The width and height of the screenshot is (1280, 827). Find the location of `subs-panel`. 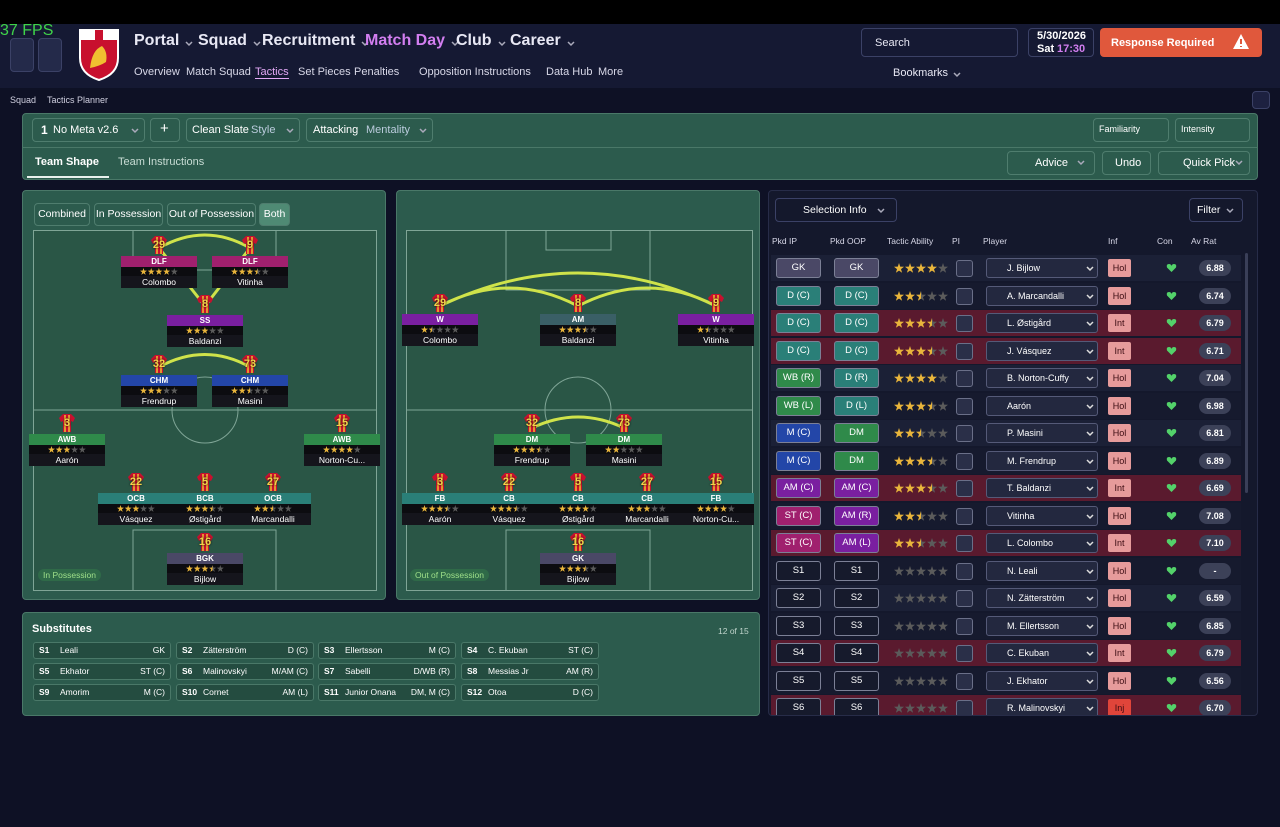

subs-panel is located at coordinates (391, 664).